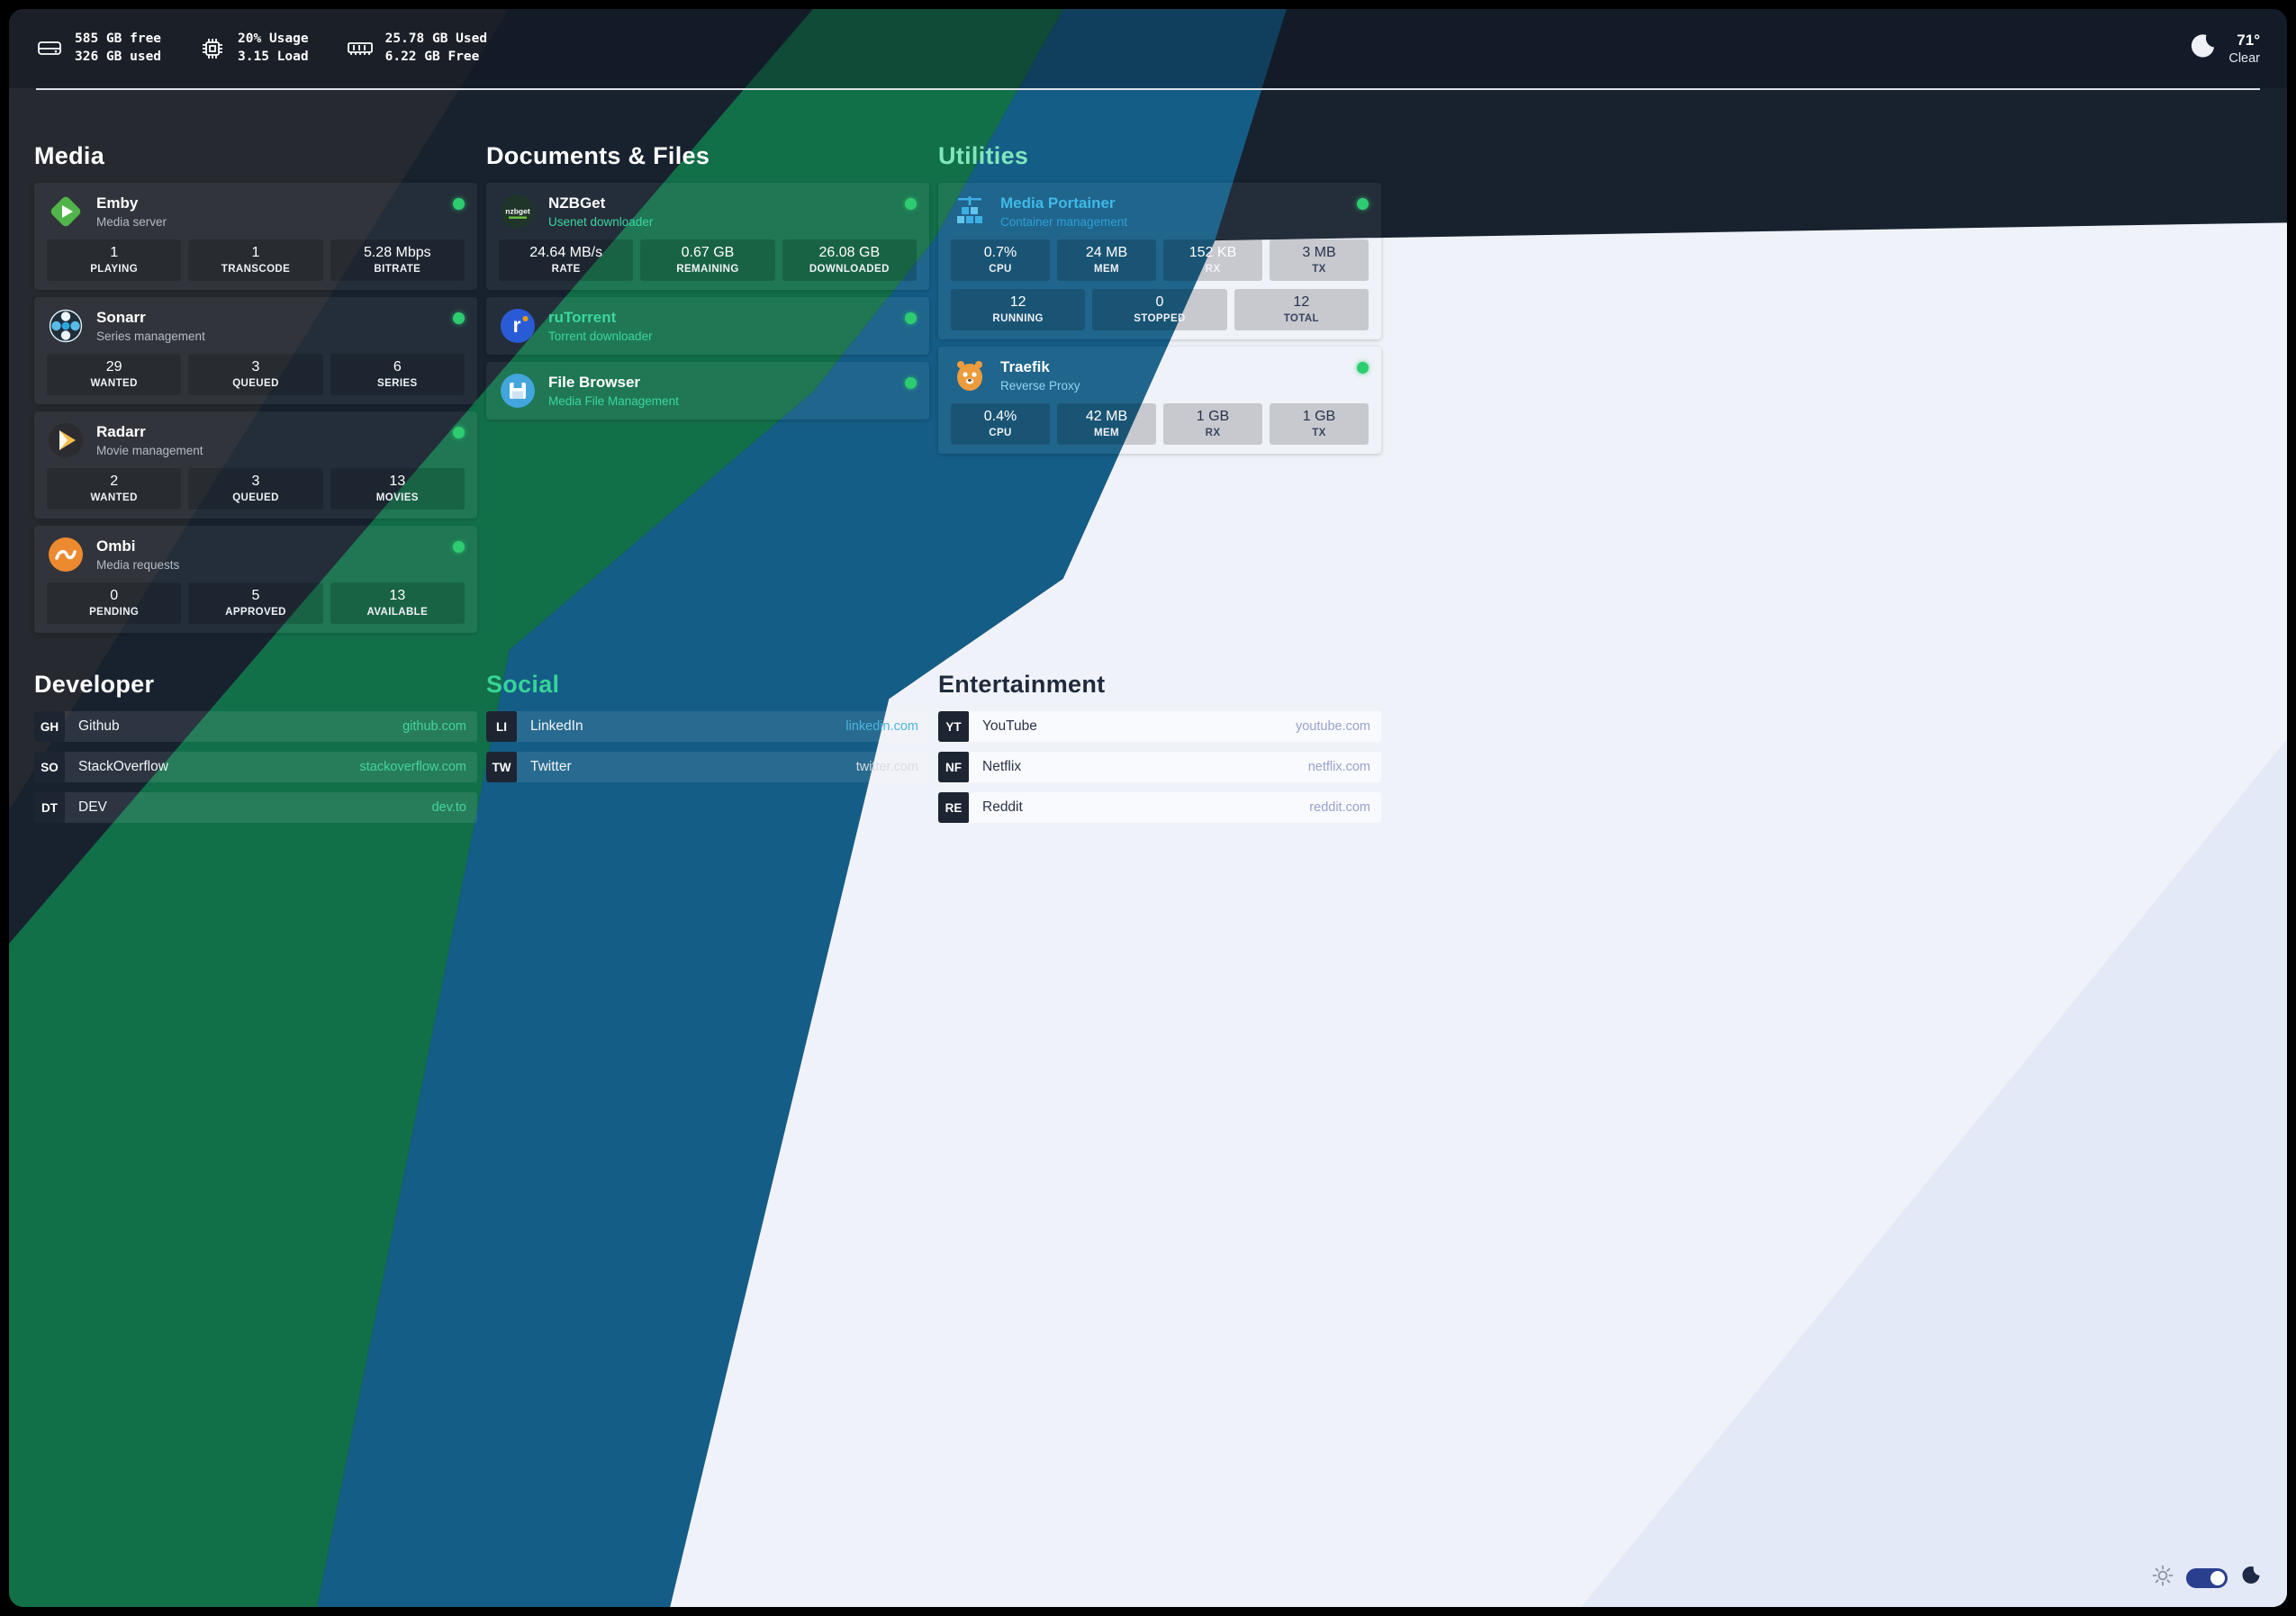 The width and height of the screenshot is (2296, 1616). What do you see at coordinates (255, 767) in the screenshot?
I see `bookmark-stackoverflow: SO StackOverflow stackoverflow.com` at bounding box center [255, 767].